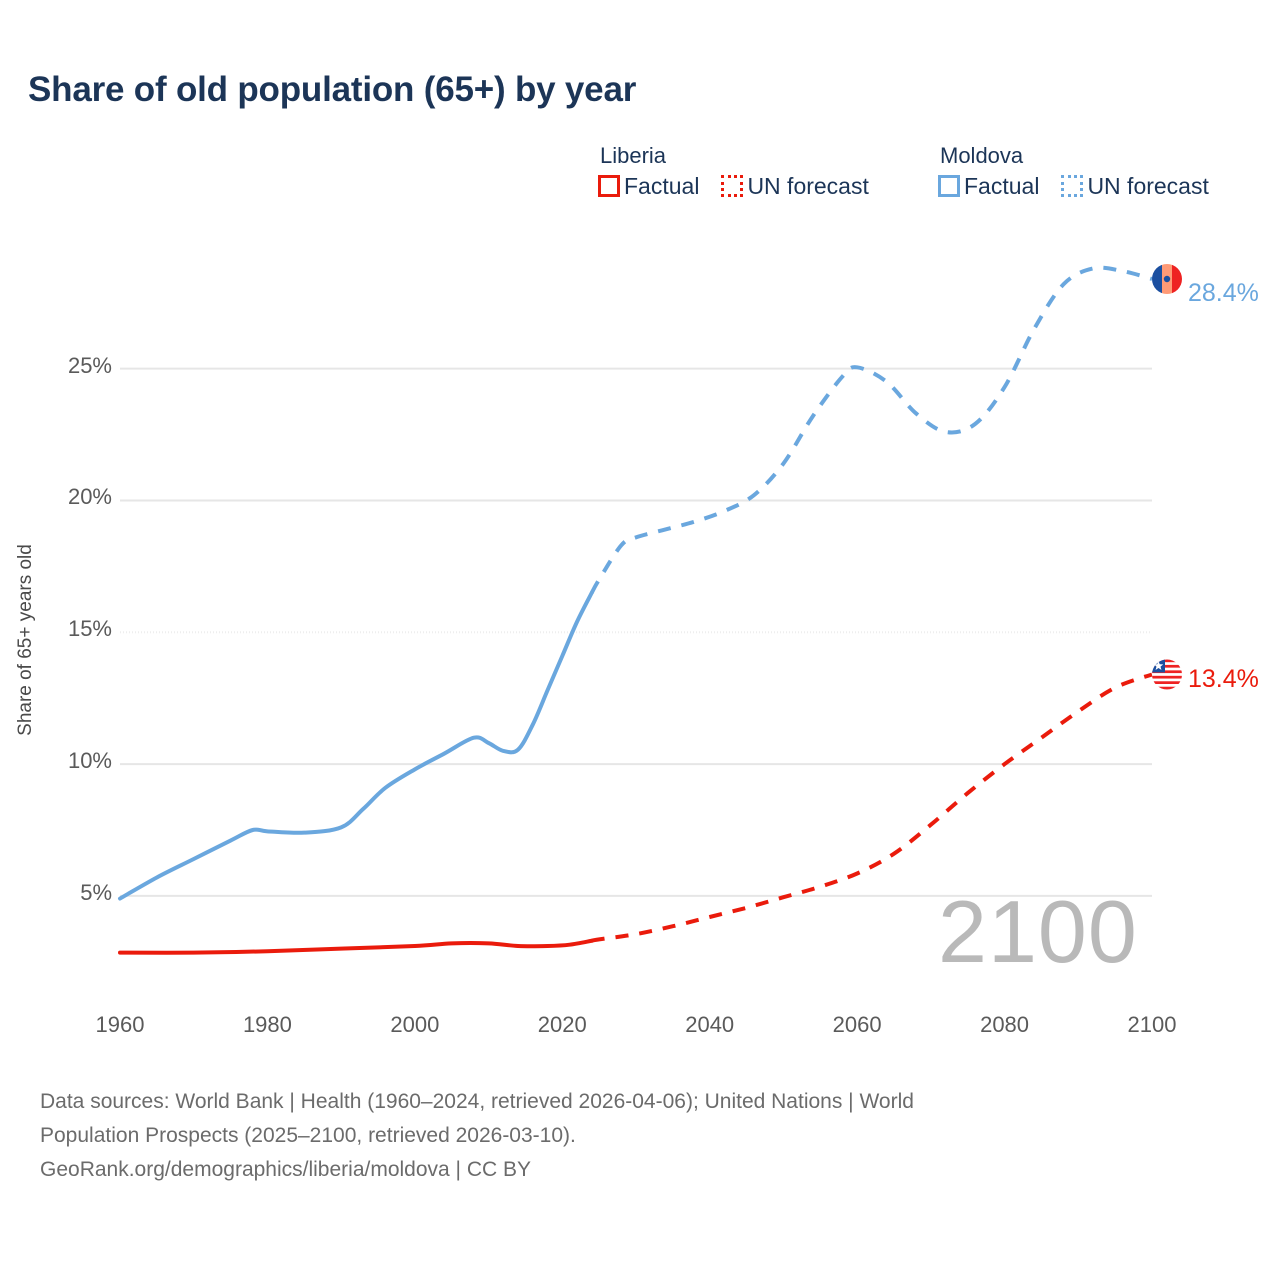 This screenshot has height=1280, width=1280. Describe the element at coordinates (89, 497) in the screenshot. I see `y-tick-label: 20%` at that location.